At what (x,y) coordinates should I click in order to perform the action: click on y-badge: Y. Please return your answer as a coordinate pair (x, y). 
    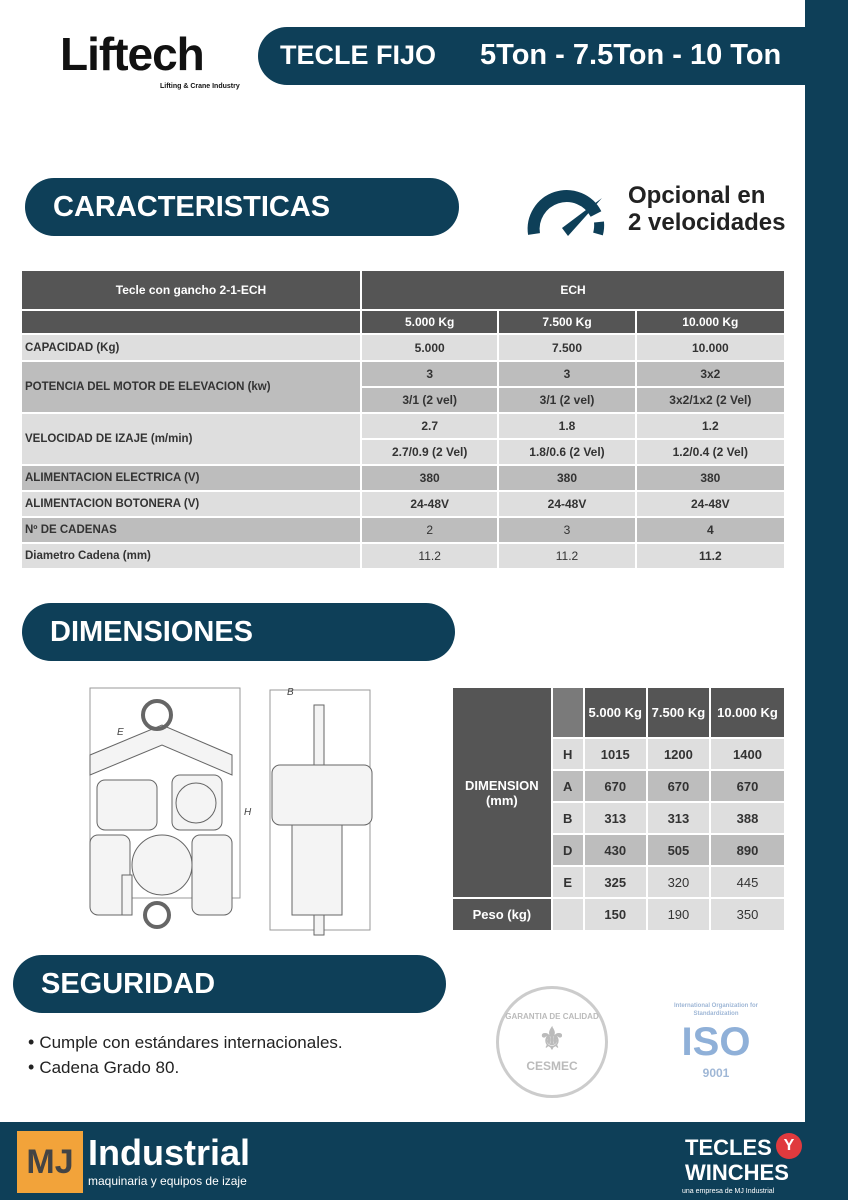
    Looking at the image, I should click on (789, 1146).